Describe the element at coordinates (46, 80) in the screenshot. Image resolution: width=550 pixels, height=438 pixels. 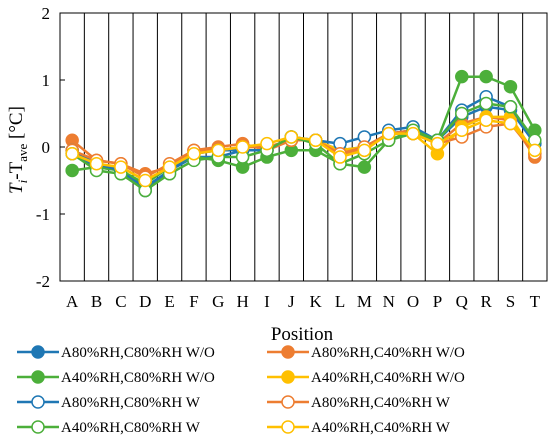
I see `y-tick-label: 1` at that location.